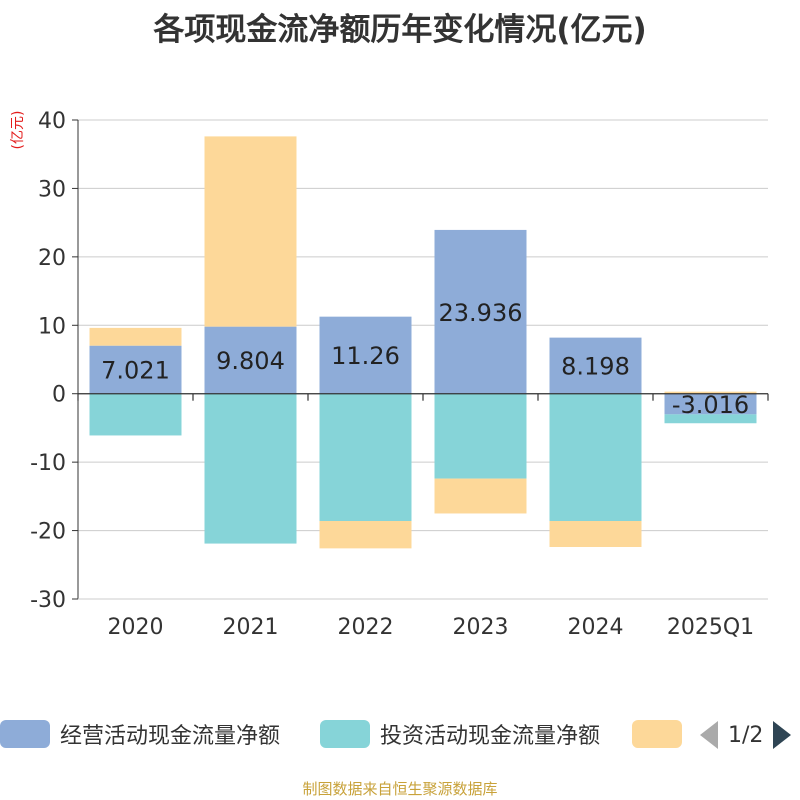 The width and height of the screenshot is (800, 800). What do you see at coordinates (490, 736) in the screenshot?
I see `legend-label-investing: 投资活动现金流量净额` at bounding box center [490, 736].